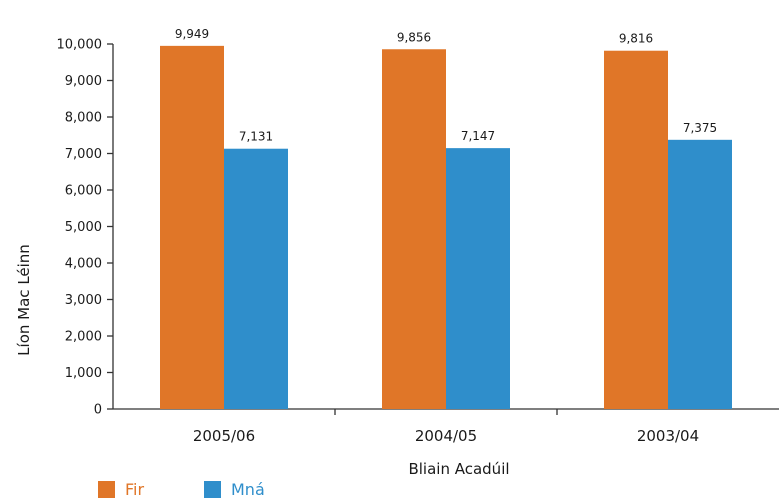 The height and width of the screenshot is (499, 779). What do you see at coordinates (192, 34) in the screenshot?
I see `data-label: 9,949` at bounding box center [192, 34].